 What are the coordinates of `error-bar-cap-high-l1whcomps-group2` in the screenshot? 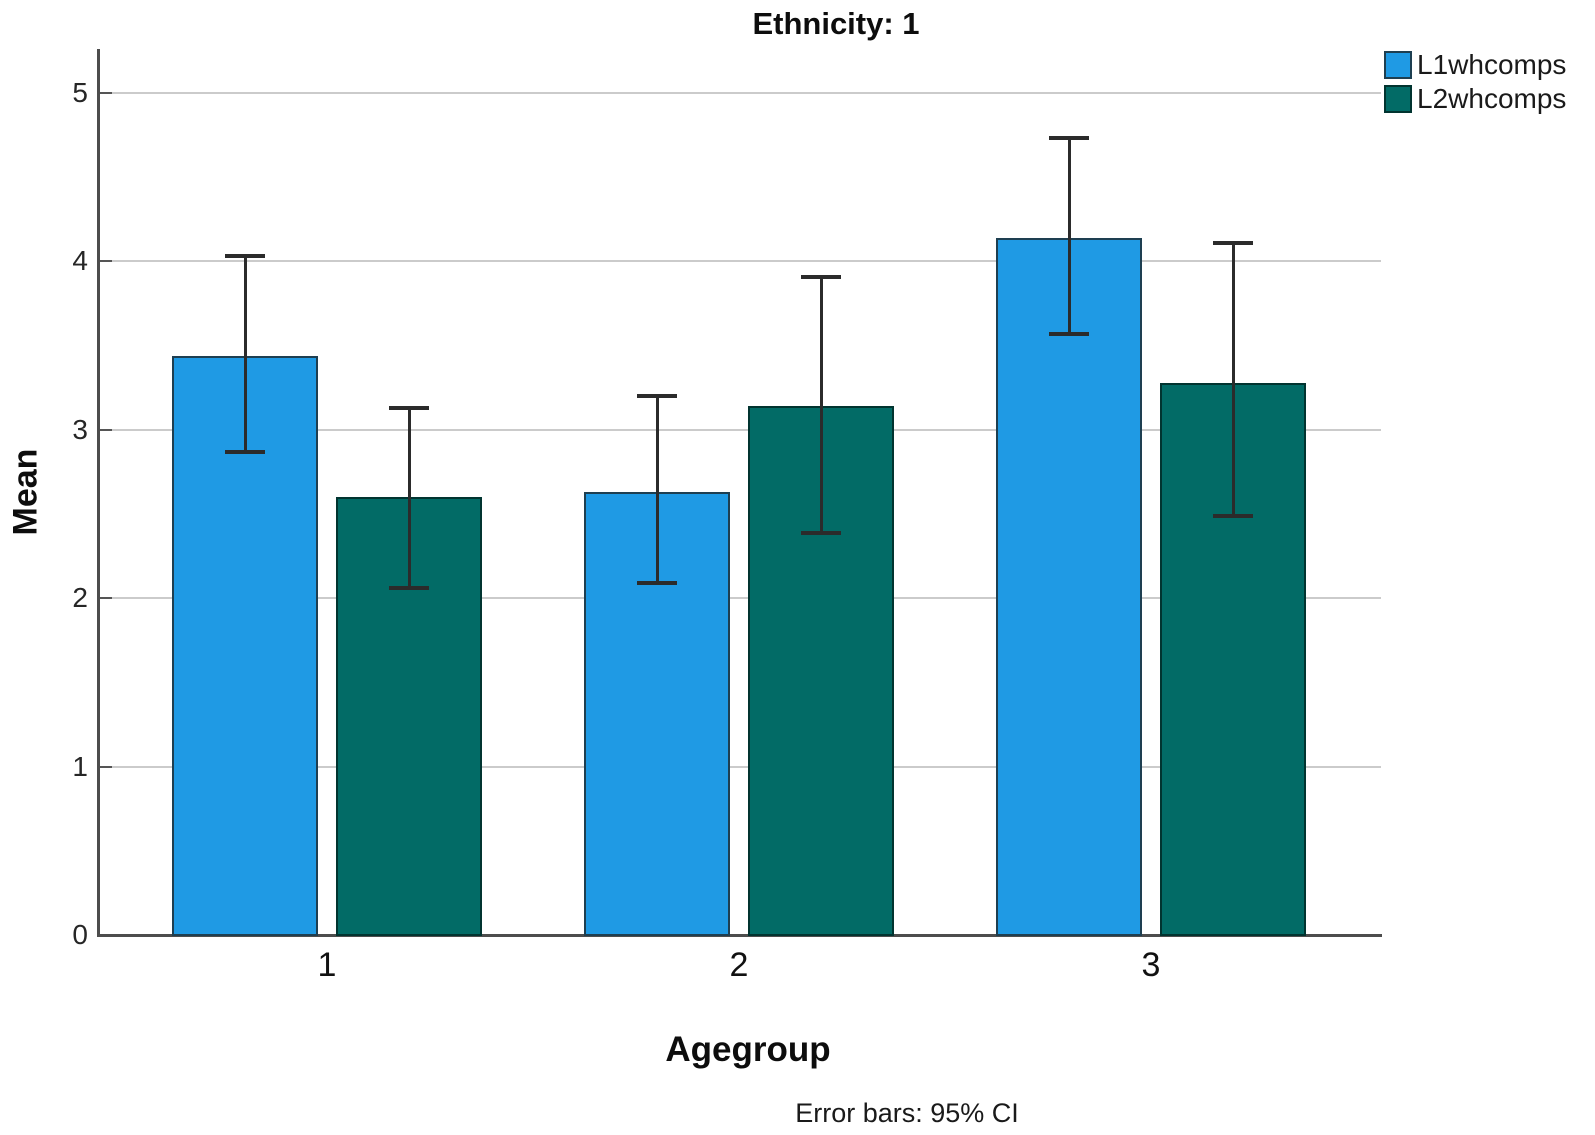 It's located at (657, 396).